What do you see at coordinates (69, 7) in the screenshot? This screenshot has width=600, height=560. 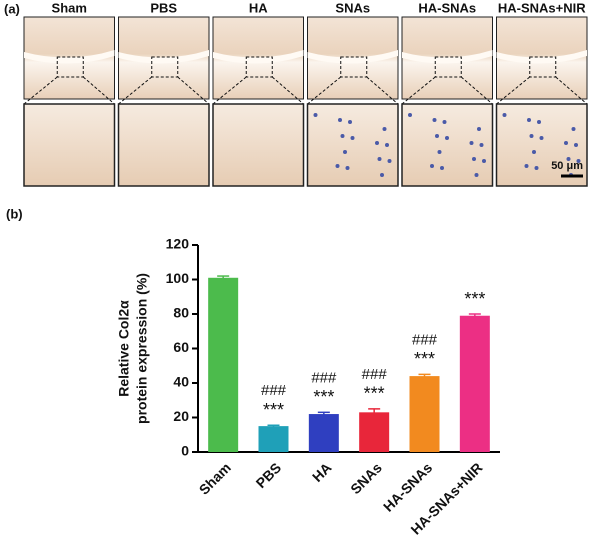 I see `group-label: Sham` at bounding box center [69, 7].